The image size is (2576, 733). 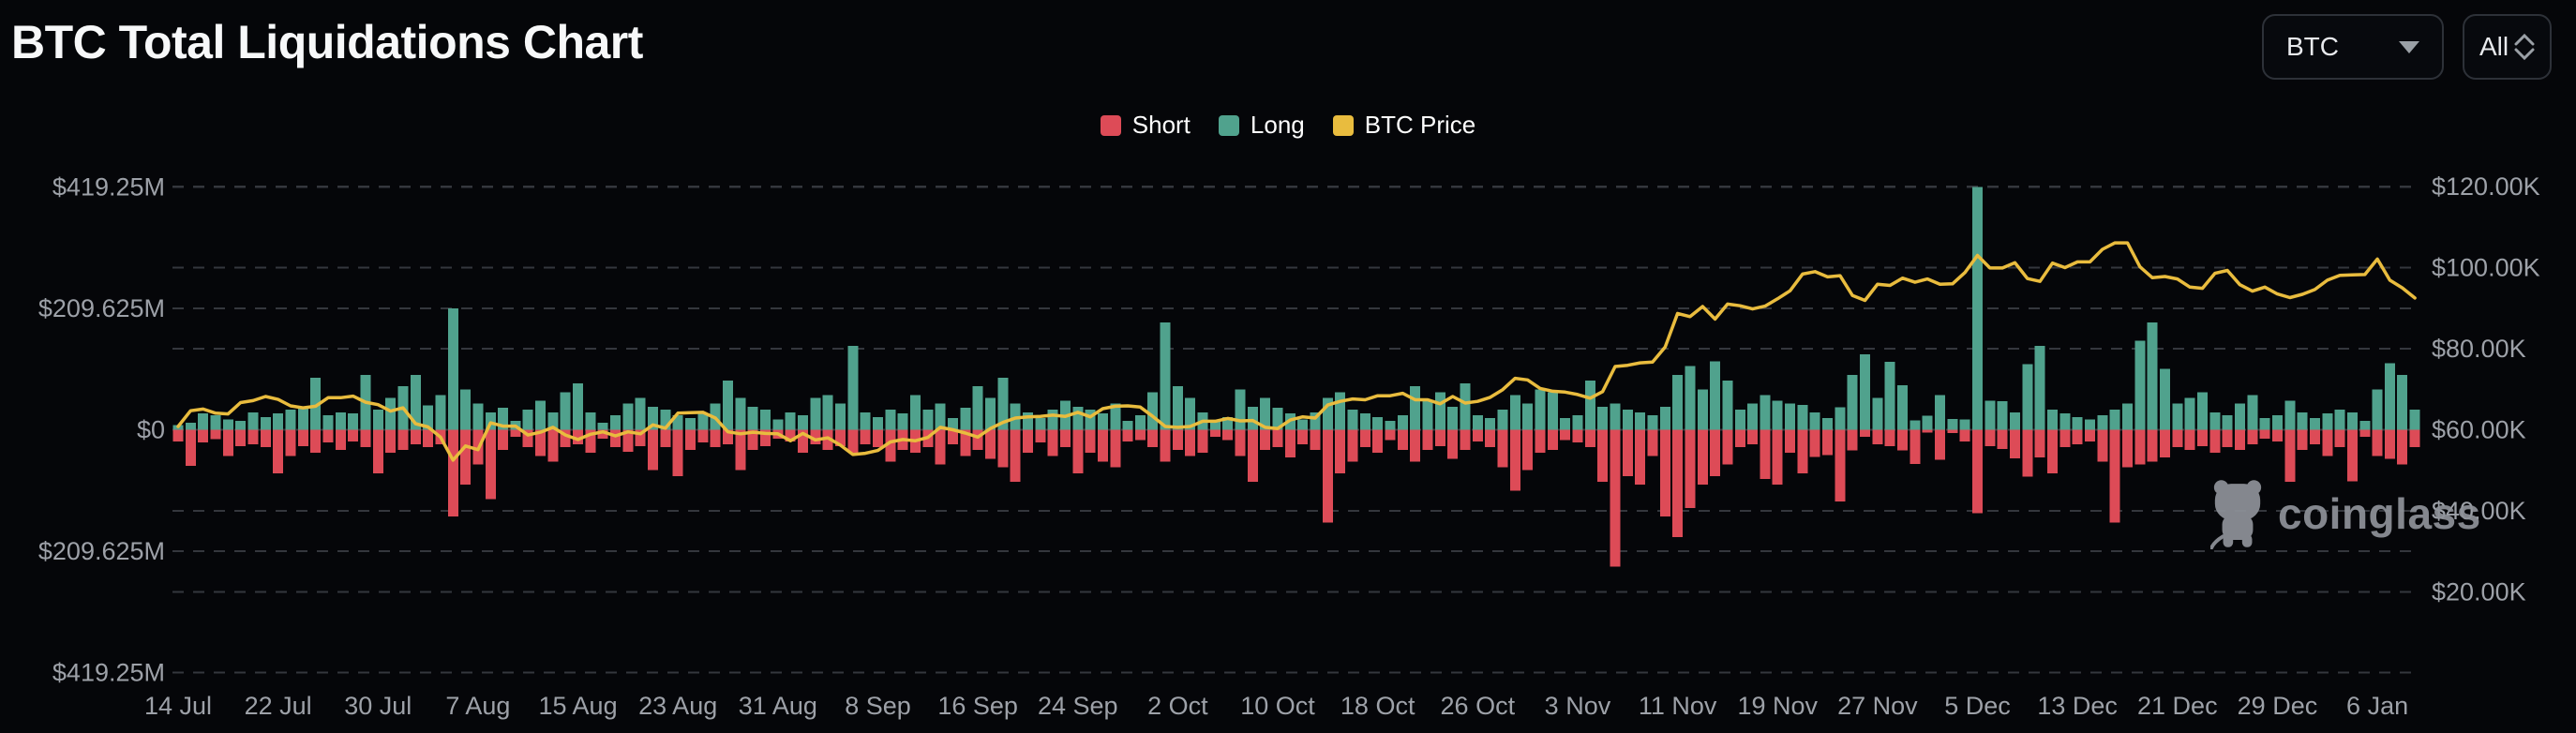 I want to click on left-axis-labels: $419.25M $209.625M $0 $209.625M $419.25M, so click(x=102, y=430).